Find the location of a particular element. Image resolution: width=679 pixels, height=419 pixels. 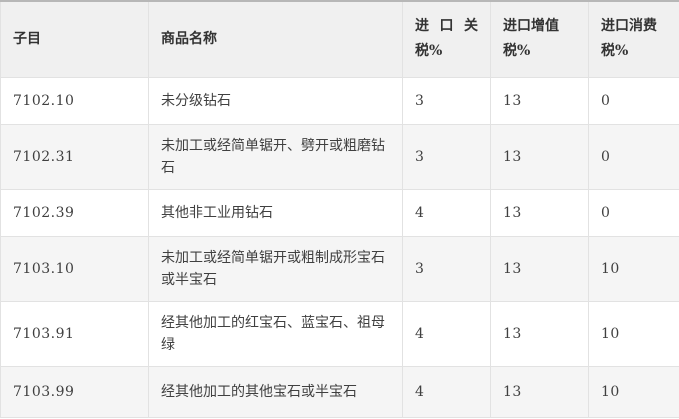

cell-subheading: 7102.39 is located at coordinates (74, 212).